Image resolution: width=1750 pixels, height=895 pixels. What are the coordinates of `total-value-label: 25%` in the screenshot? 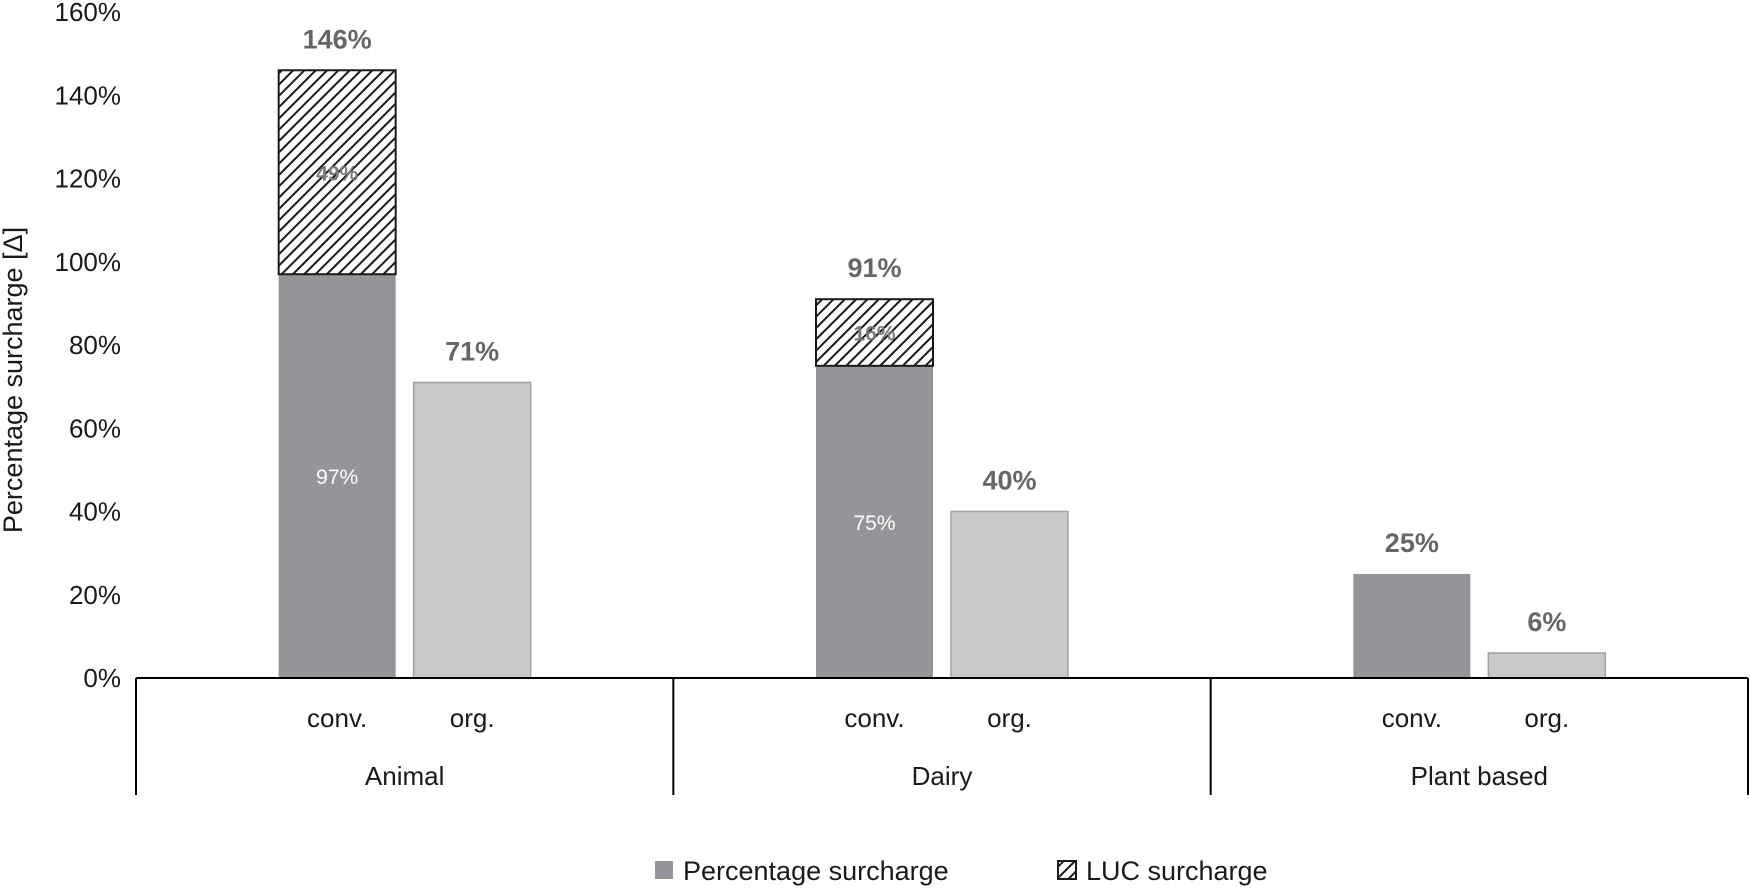 It's located at (1412, 543).